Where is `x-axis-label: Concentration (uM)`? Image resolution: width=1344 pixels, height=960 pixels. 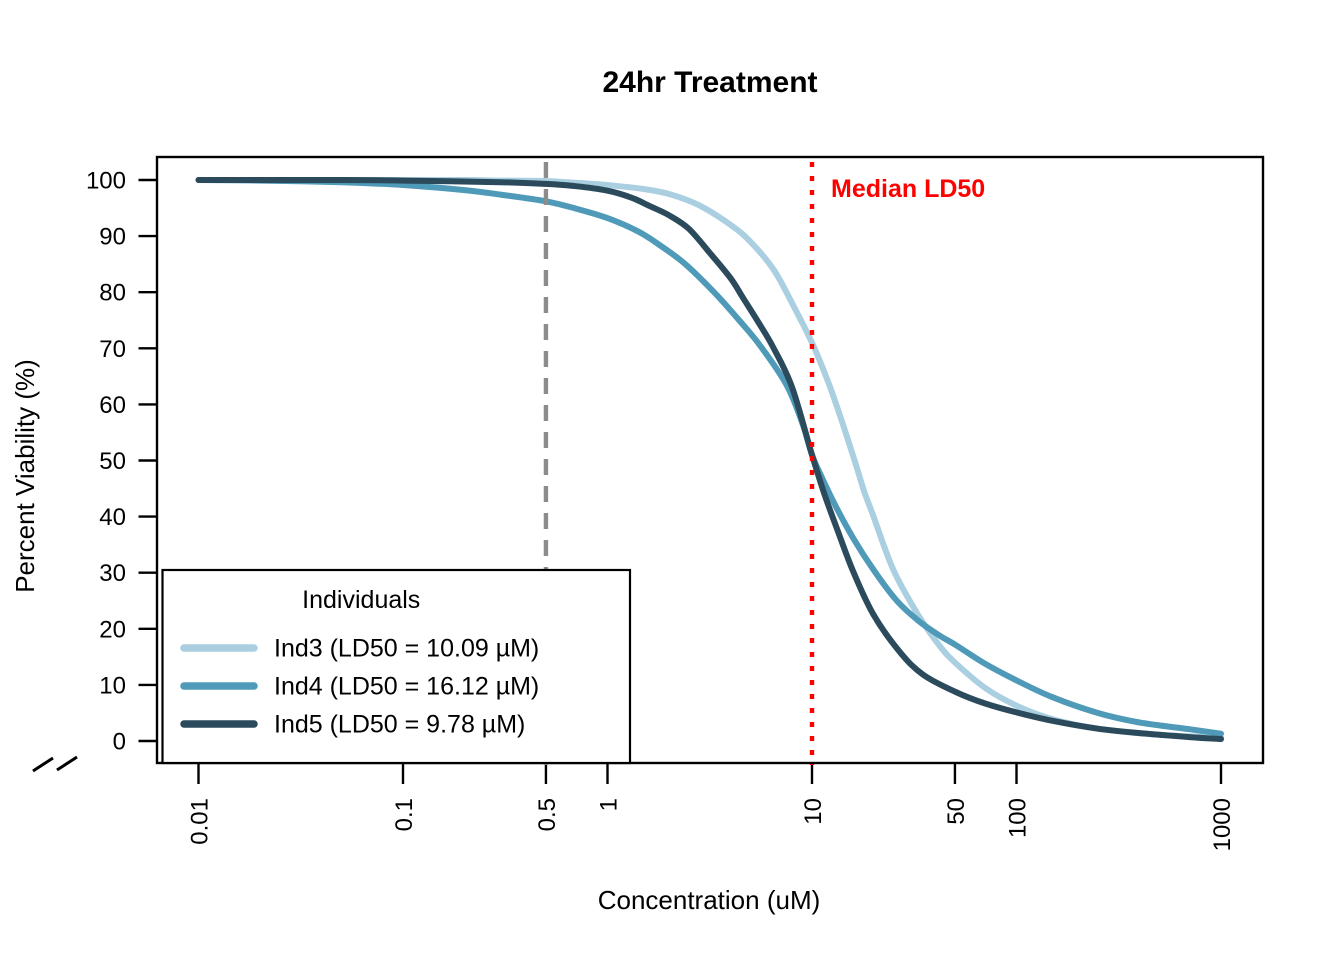
x-axis-label: Concentration (uM) is located at coordinates (709, 900).